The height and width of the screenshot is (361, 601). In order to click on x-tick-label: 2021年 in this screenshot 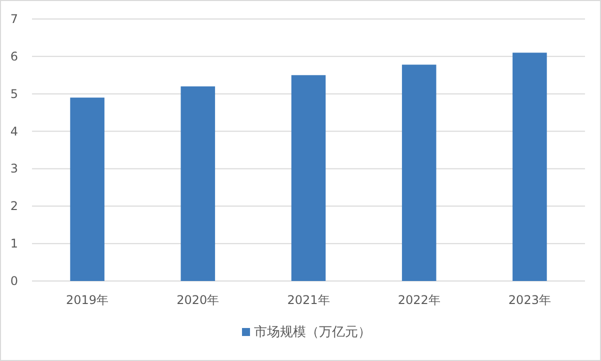, I will do `click(308, 300)`.